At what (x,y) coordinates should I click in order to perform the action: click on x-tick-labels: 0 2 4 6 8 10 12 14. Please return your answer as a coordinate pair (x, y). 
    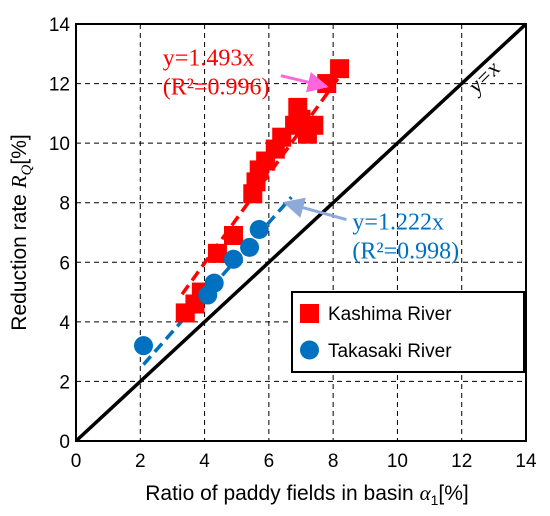
    Looking at the image, I should click on (304, 461).